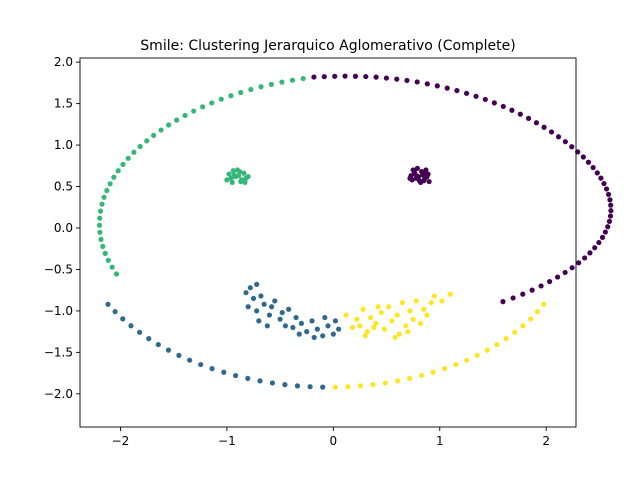 This screenshot has width=640, height=484. What do you see at coordinates (63, 62) in the screenshot?
I see `y-tick-label: 2.0` at bounding box center [63, 62].